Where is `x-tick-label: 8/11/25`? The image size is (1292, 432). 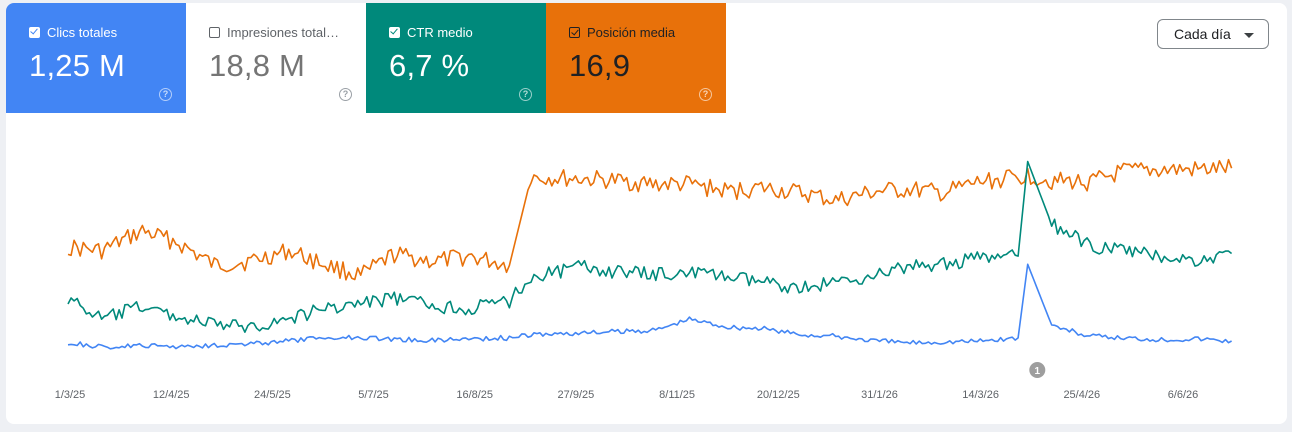 x-tick-label: 8/11/25 is located at coordinates (677, 395).